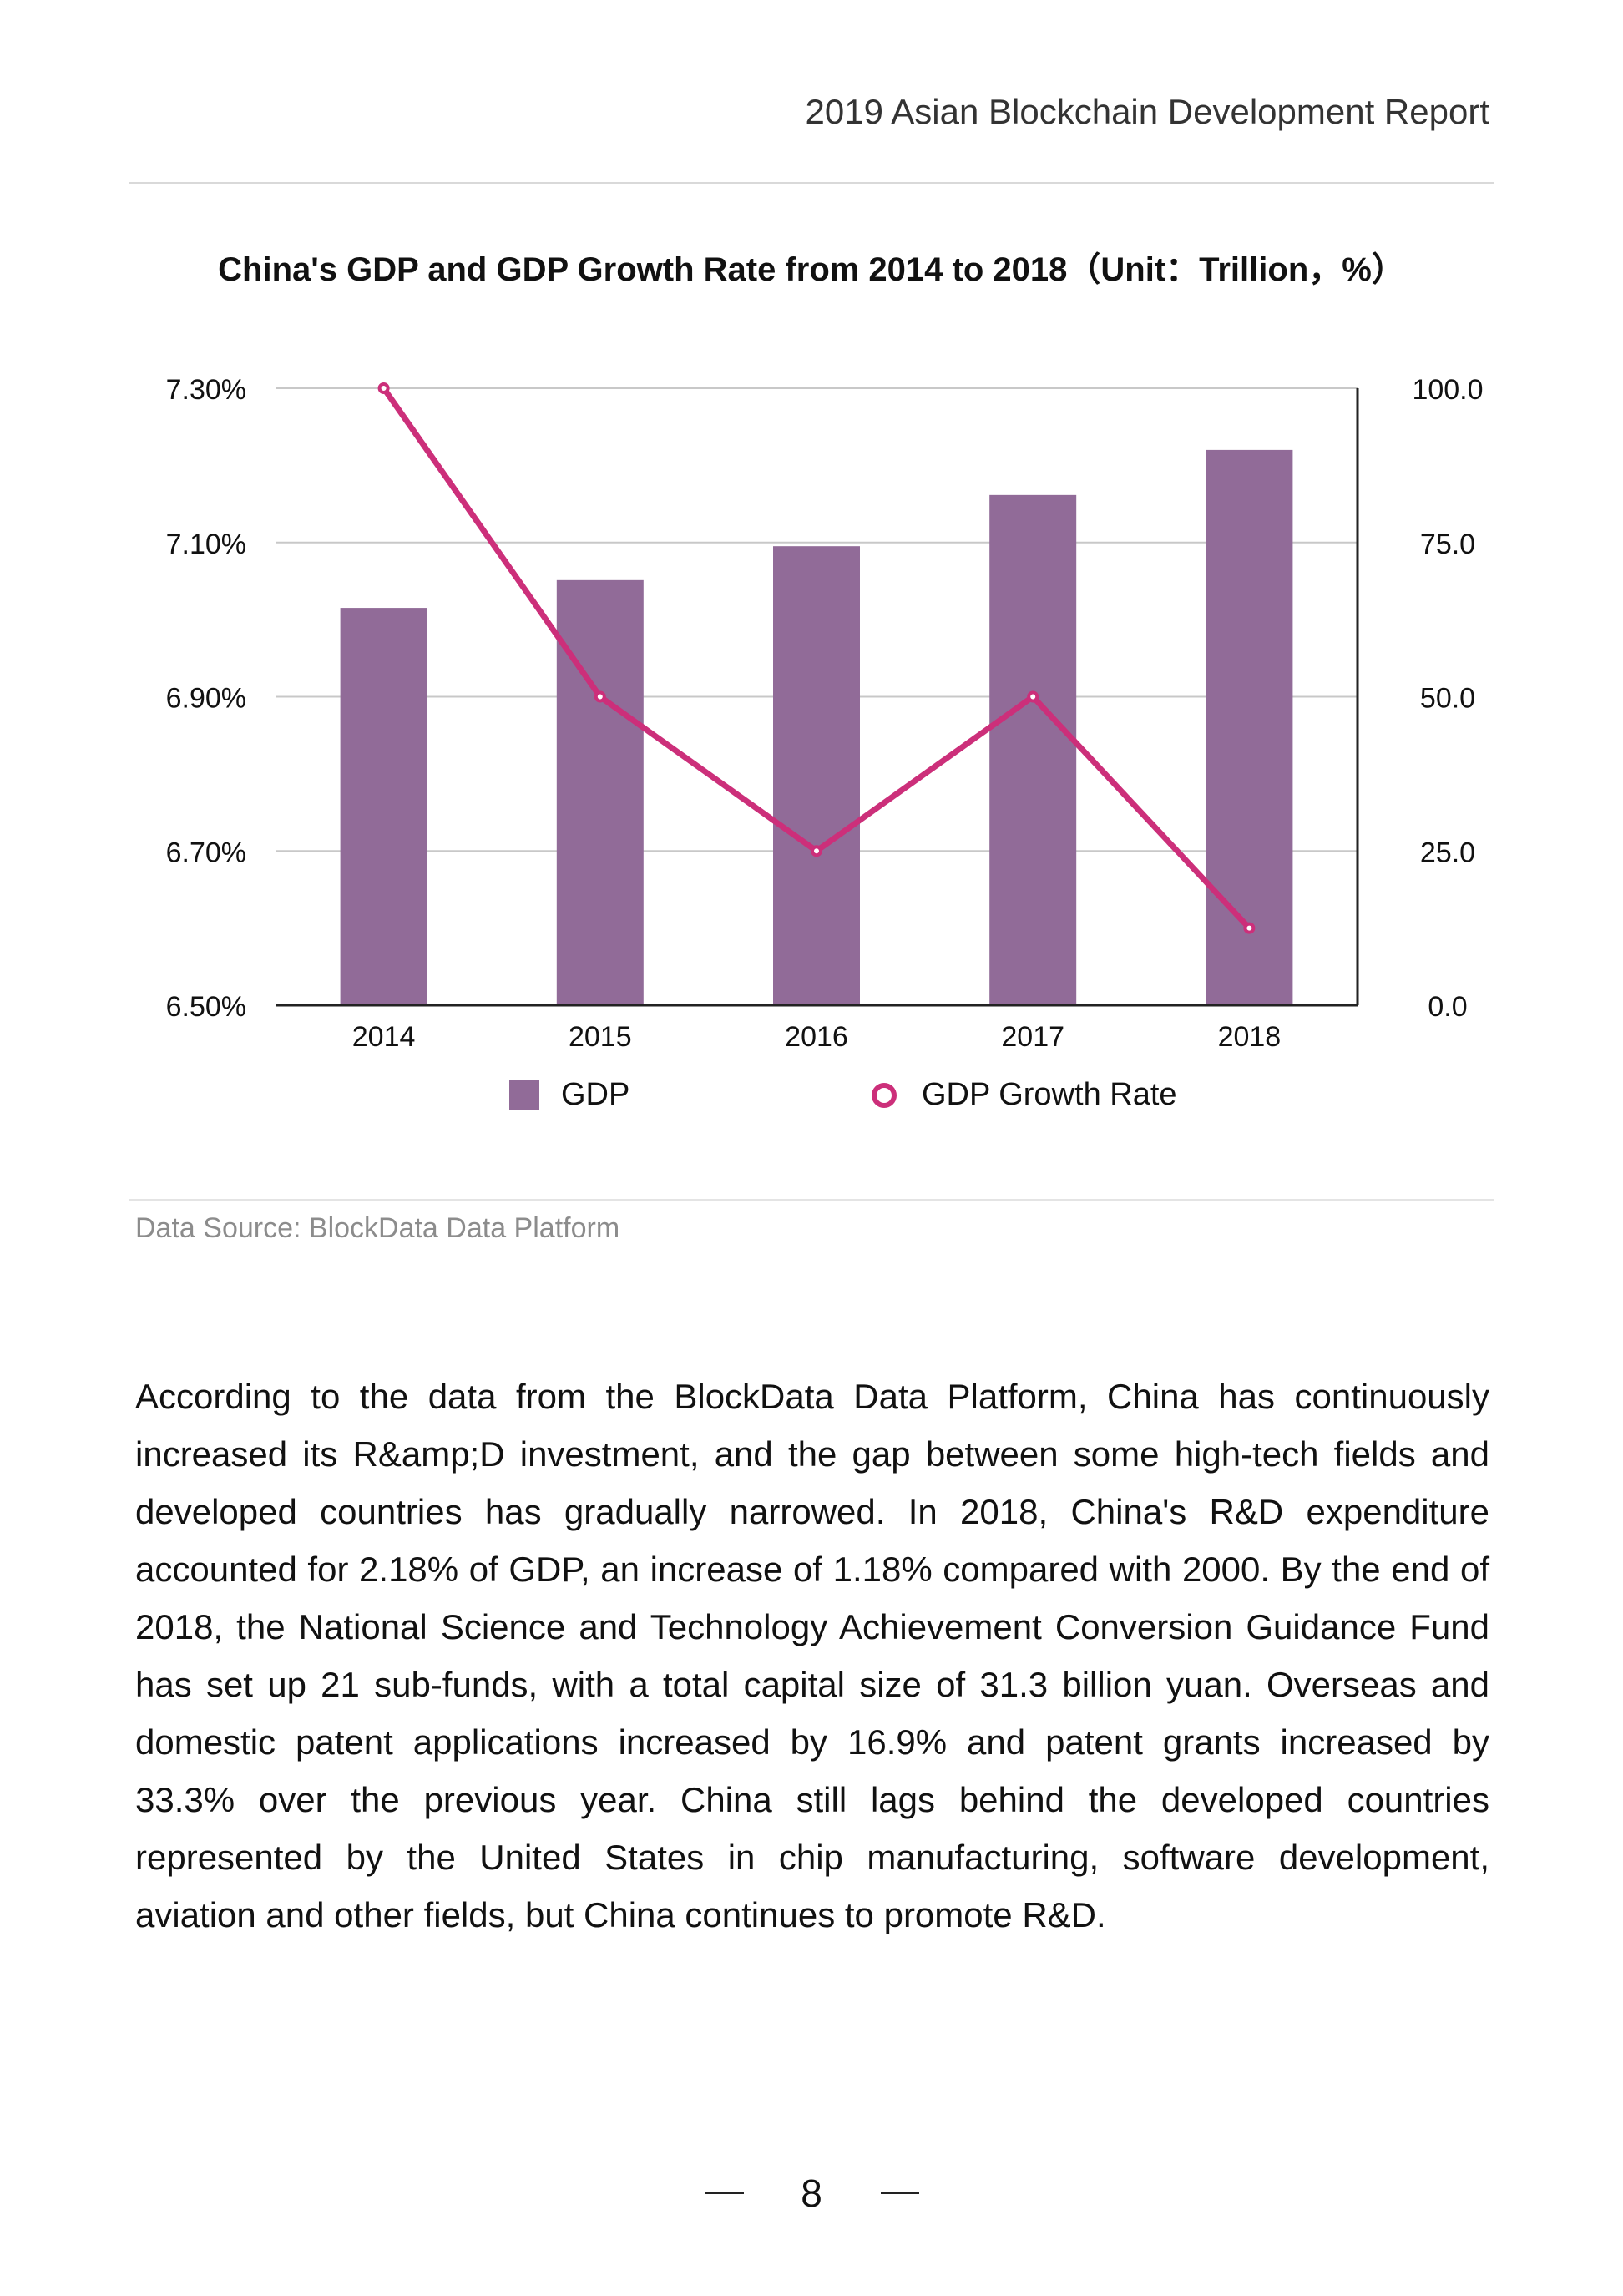  What do you see at coordinates (384, 388) in the screenshot?
I see `growth-rate-point-2014` at bounding box center [384, 388].